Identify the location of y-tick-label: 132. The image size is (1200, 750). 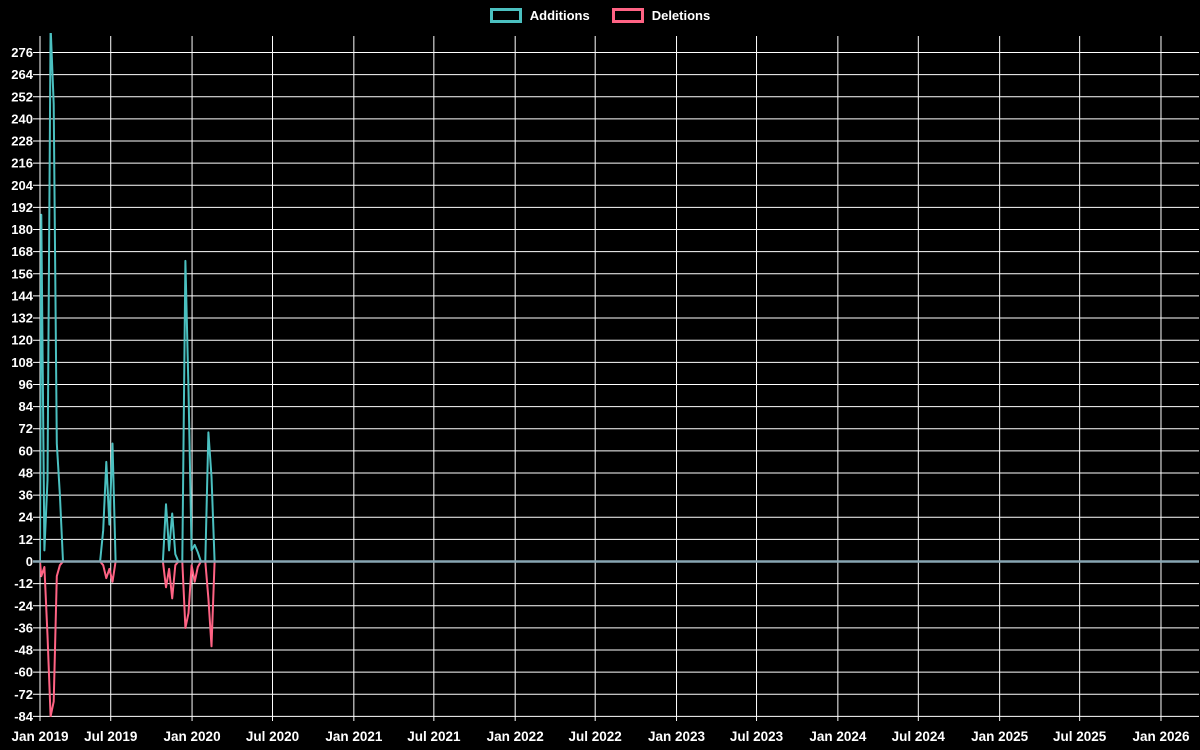
(22, 318).